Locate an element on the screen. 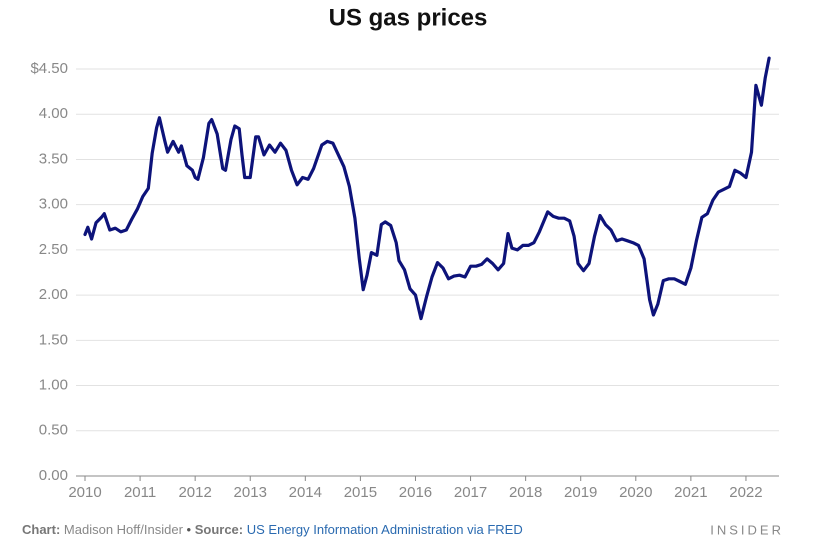 This screenshot has height=549, width=831. source-label: Source: is located at coordinates (219, 529).